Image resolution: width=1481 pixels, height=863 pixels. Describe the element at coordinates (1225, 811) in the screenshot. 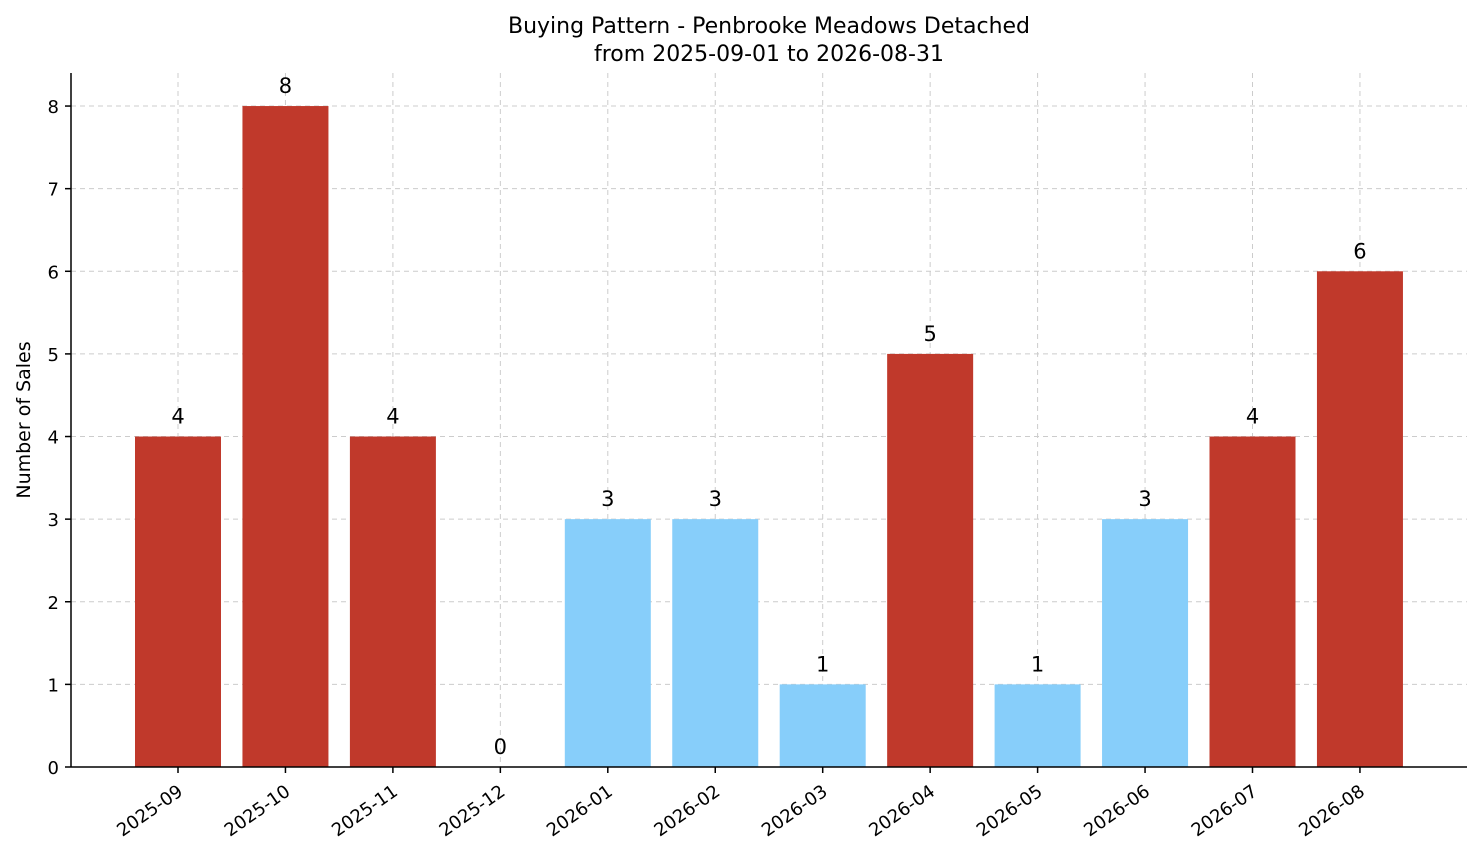

I see `x-tick-label: 2026-07` at that location.